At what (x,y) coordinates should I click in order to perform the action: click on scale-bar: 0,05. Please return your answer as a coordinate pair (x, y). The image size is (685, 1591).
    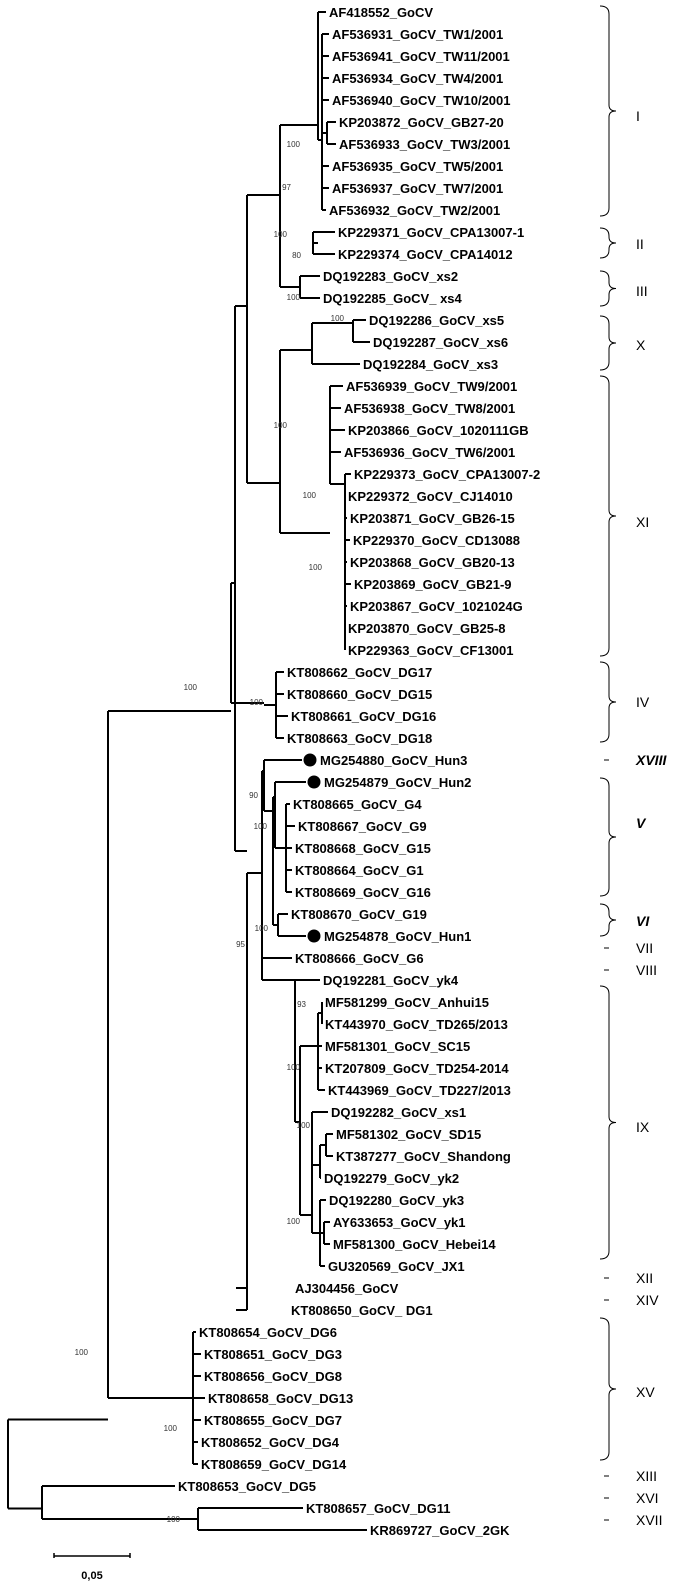
    Looking at the image, I should click on (92, 1567).